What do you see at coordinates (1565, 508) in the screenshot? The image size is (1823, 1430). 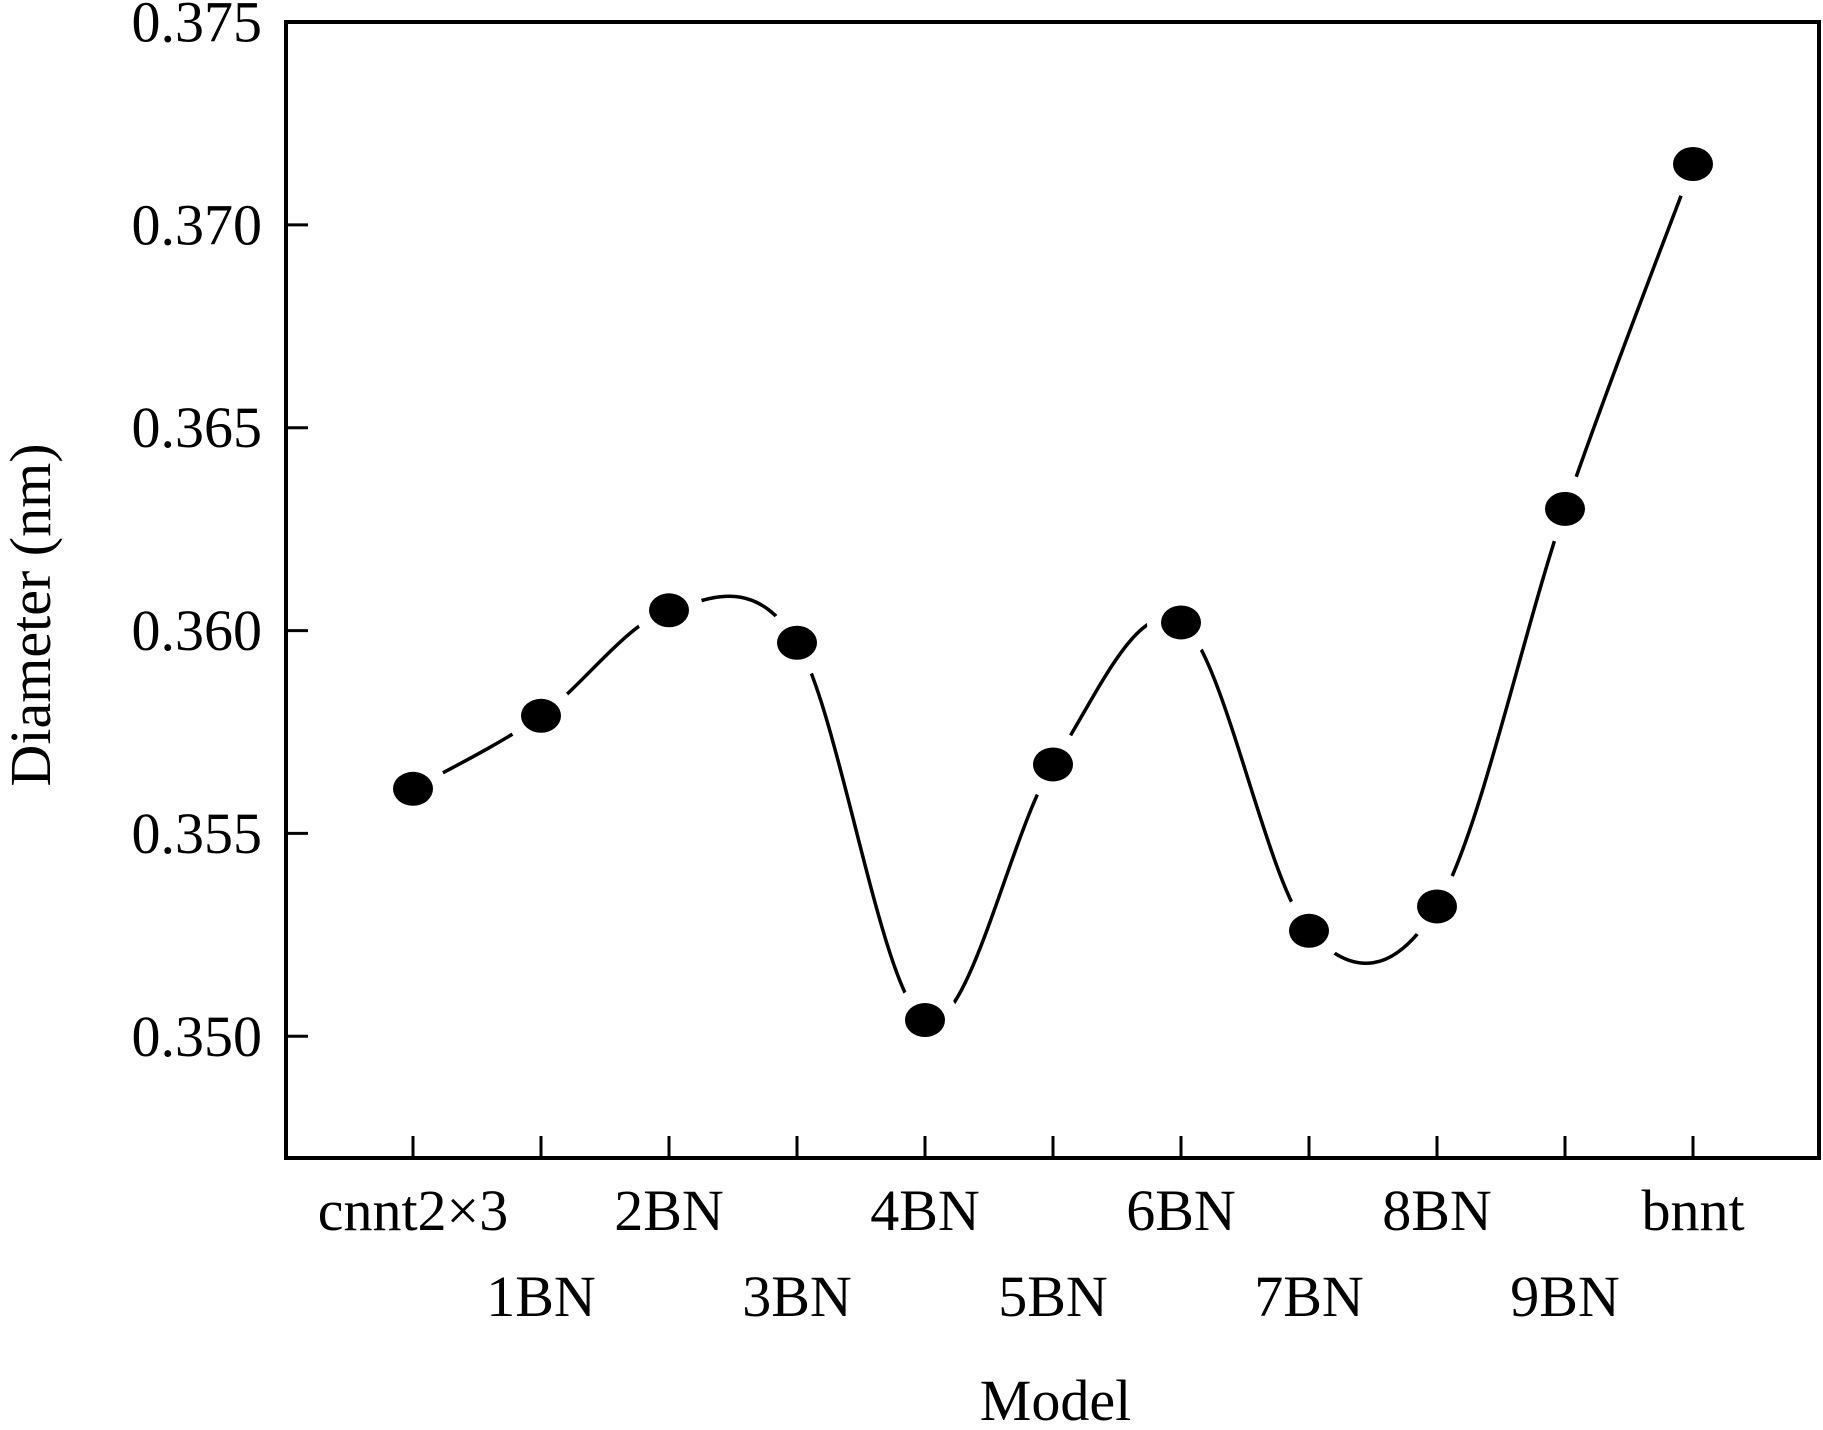 I see `data-point-9BN` at bounding box center [1565, 508].